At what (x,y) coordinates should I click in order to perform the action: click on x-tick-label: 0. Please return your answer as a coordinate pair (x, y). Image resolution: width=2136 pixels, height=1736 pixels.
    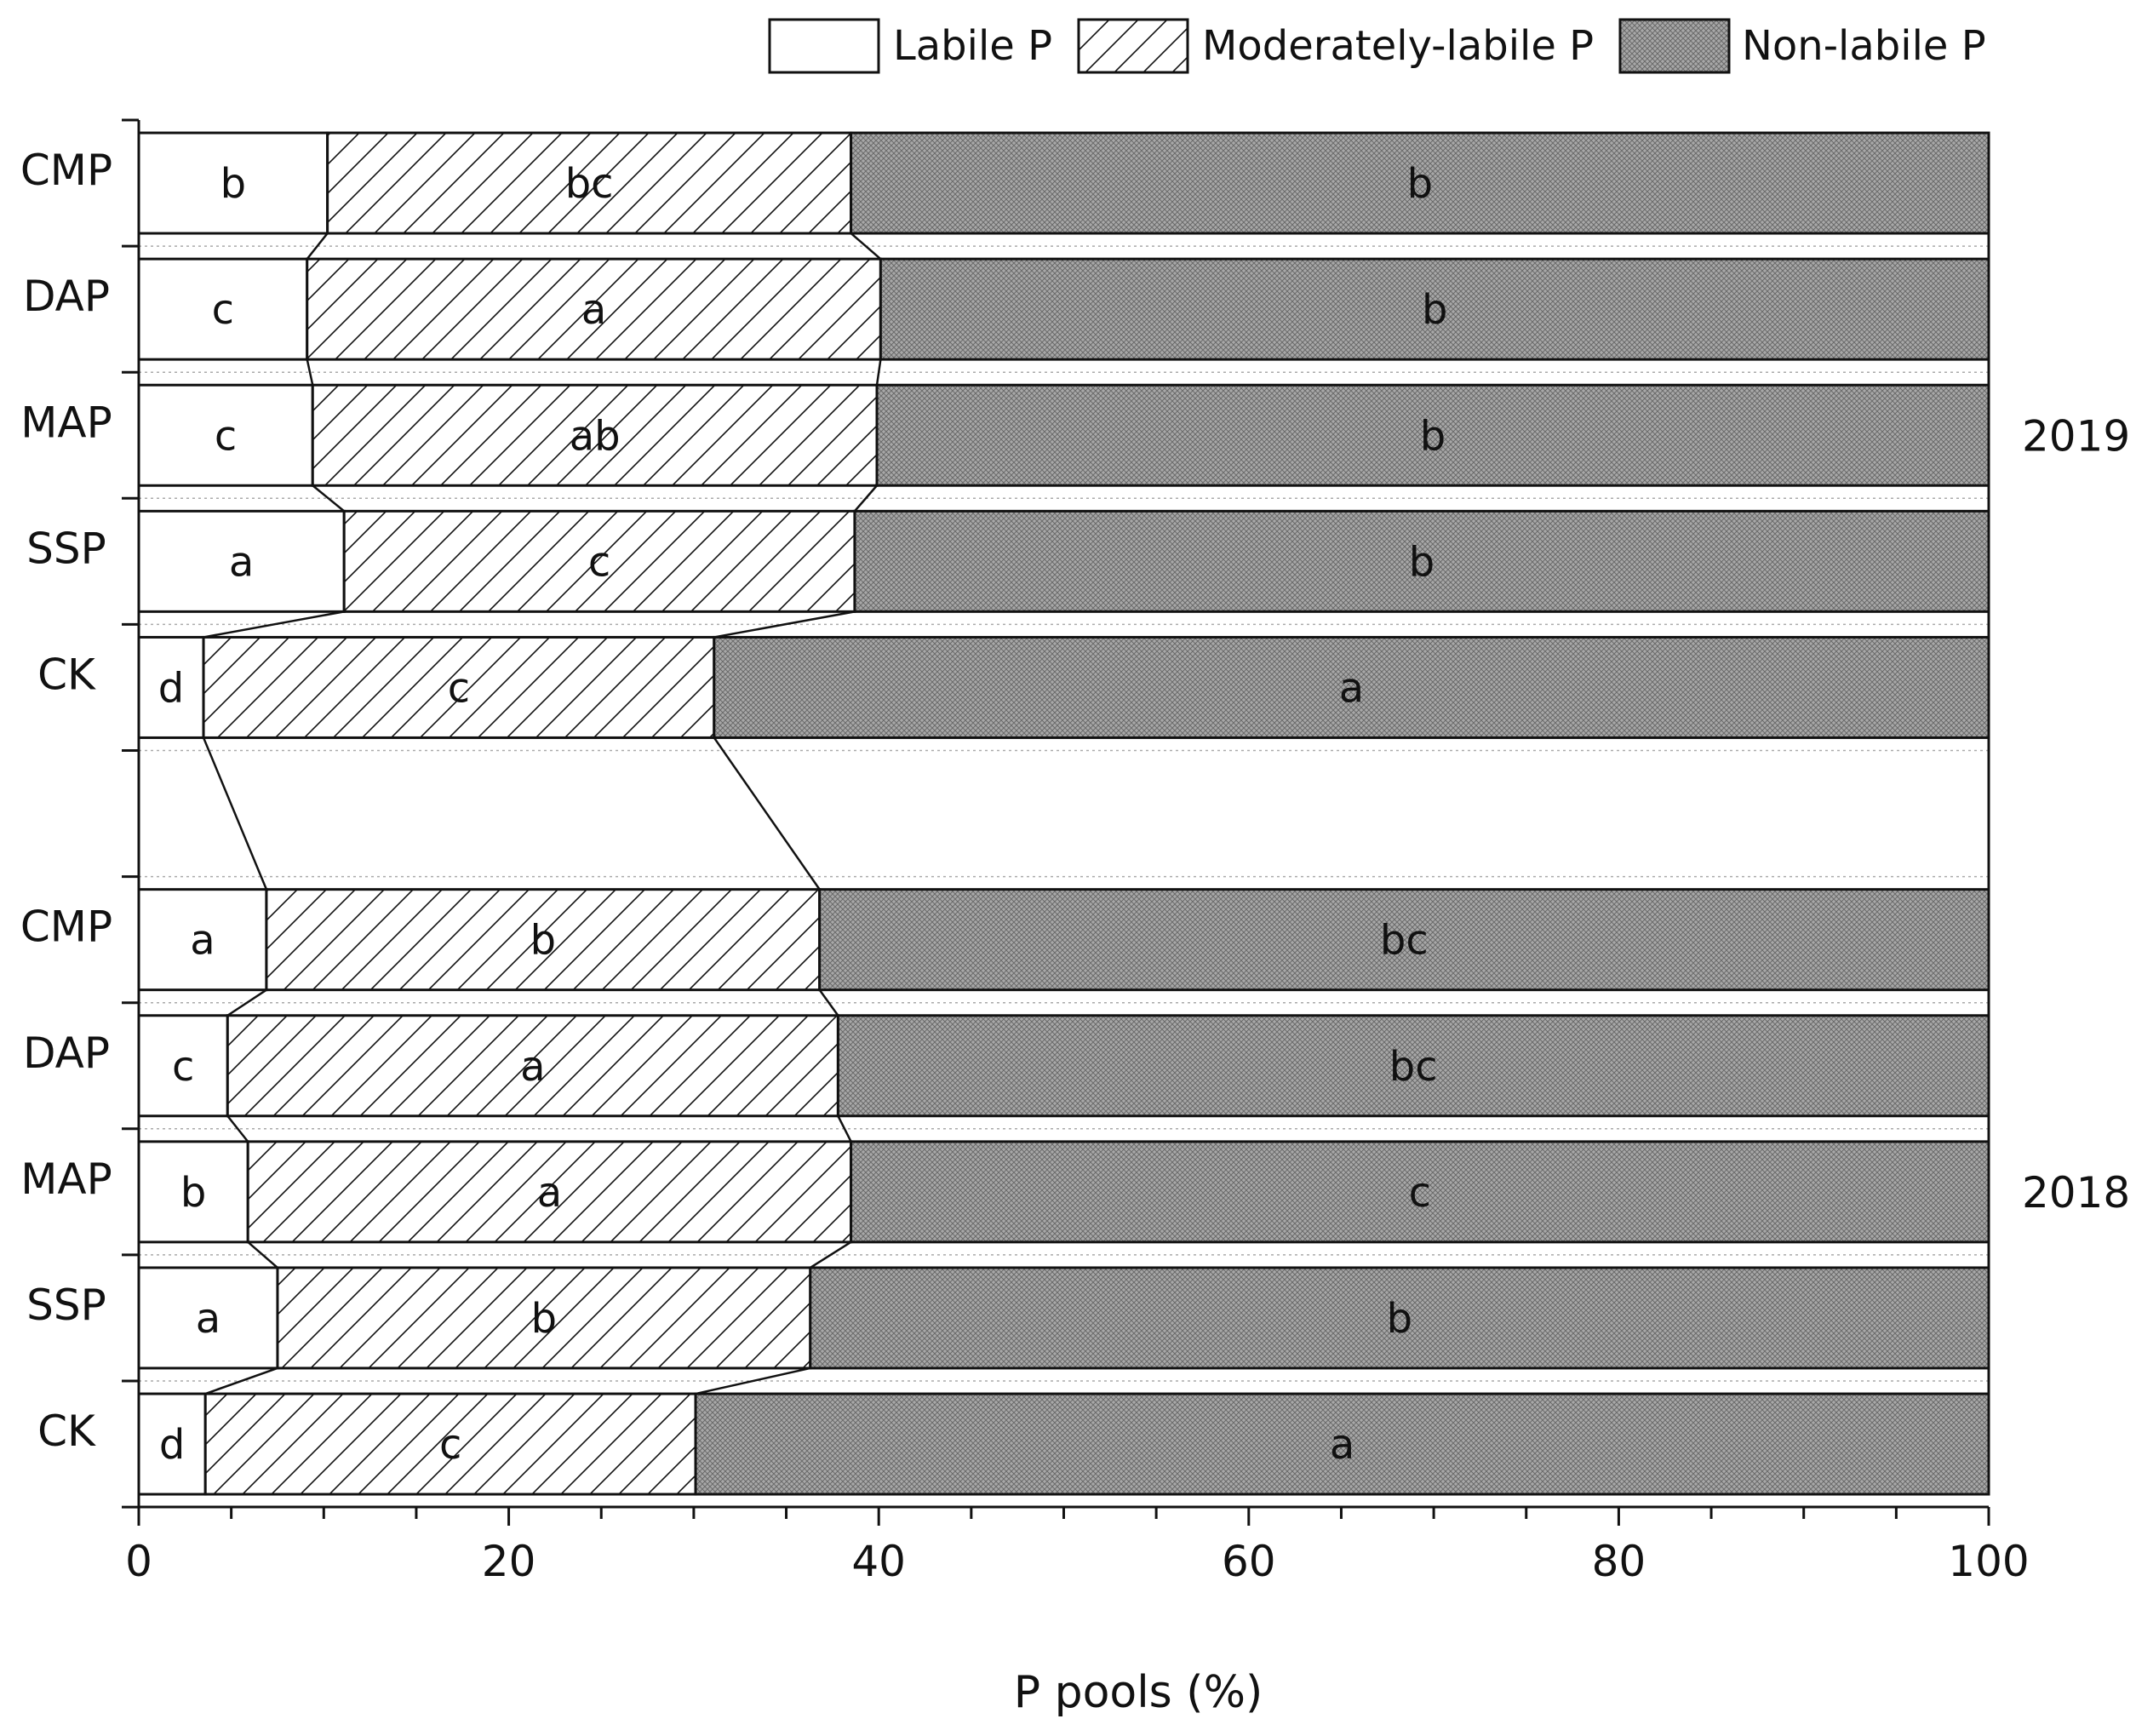
    Looking at the image, I should click on (138, 1561).